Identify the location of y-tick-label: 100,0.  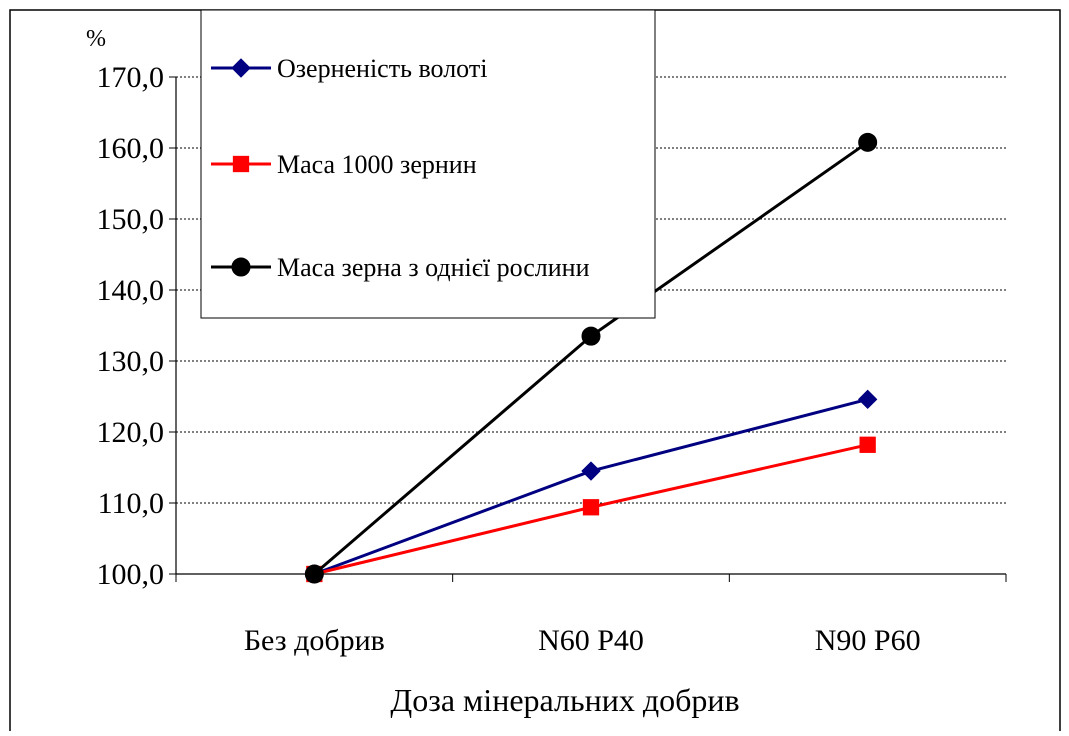
(131, 574).